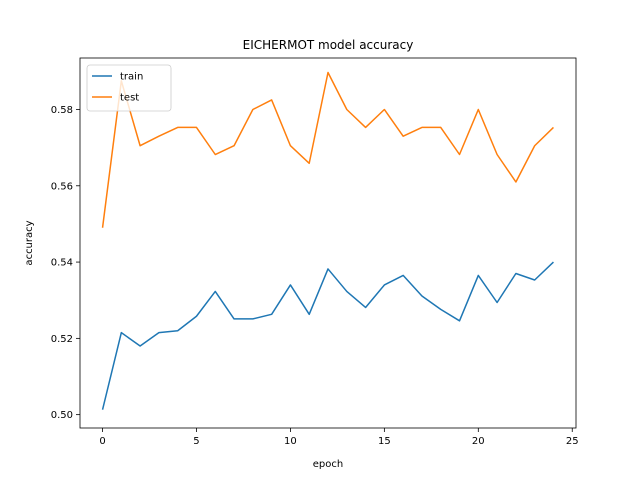 This screenshot has width=640, height=480. I want to click on y-axis-label: accuracy, so click(29, 242).